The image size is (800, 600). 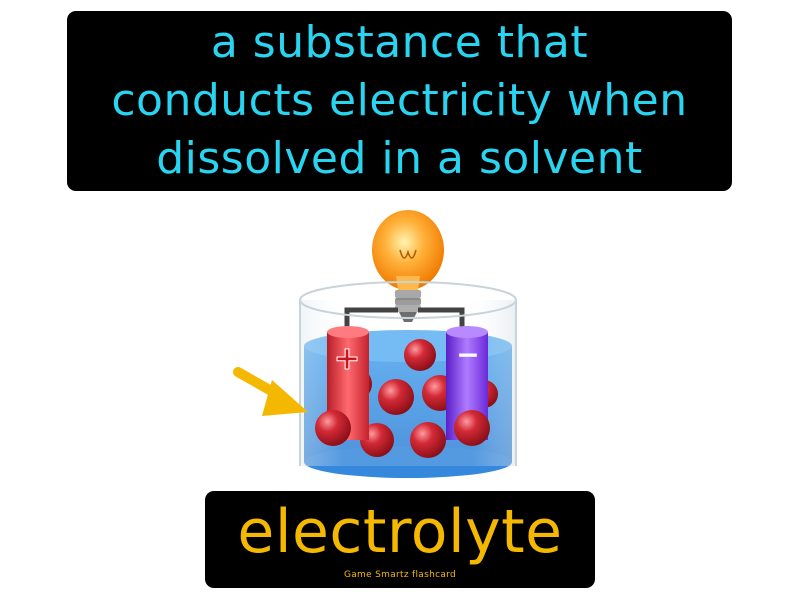 What do you see at coordinates (467, 354) in the screenshot?
I see `negative-symbol-icon: −` at bounding box center [467, 354].